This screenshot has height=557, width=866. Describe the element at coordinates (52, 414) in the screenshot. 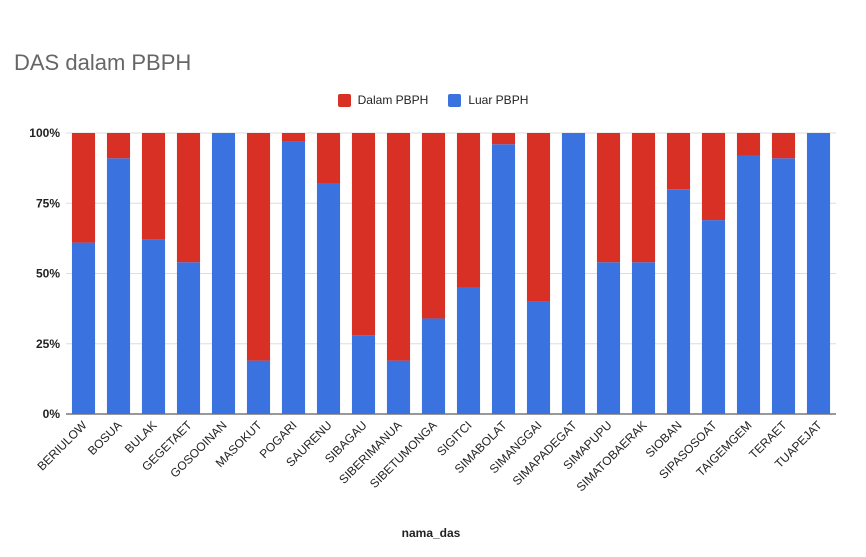

I see `y-tick-label: 0%` at that location.